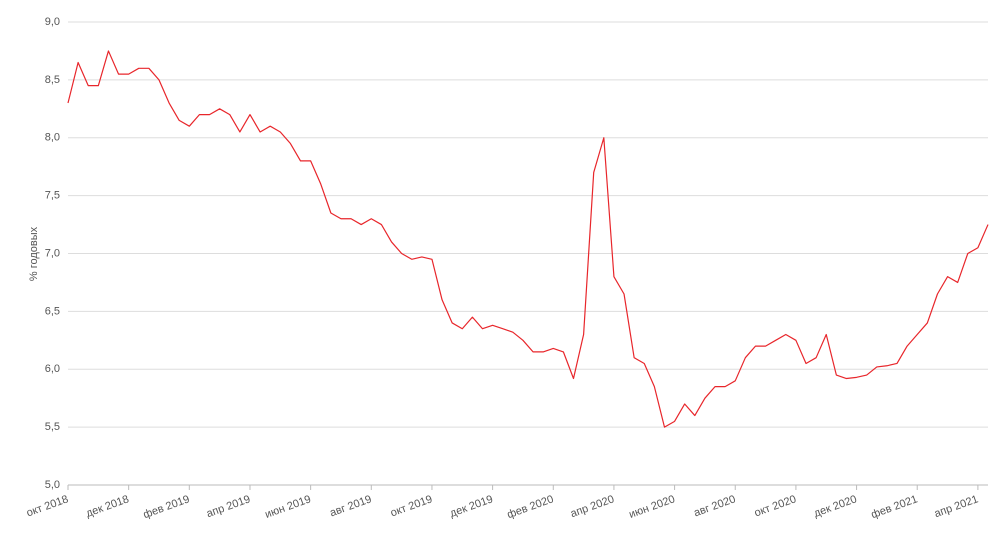  Describe the element at coordinates (167, 507) in the screenshot. I see `x-tick-label: фев 2019` at that location.